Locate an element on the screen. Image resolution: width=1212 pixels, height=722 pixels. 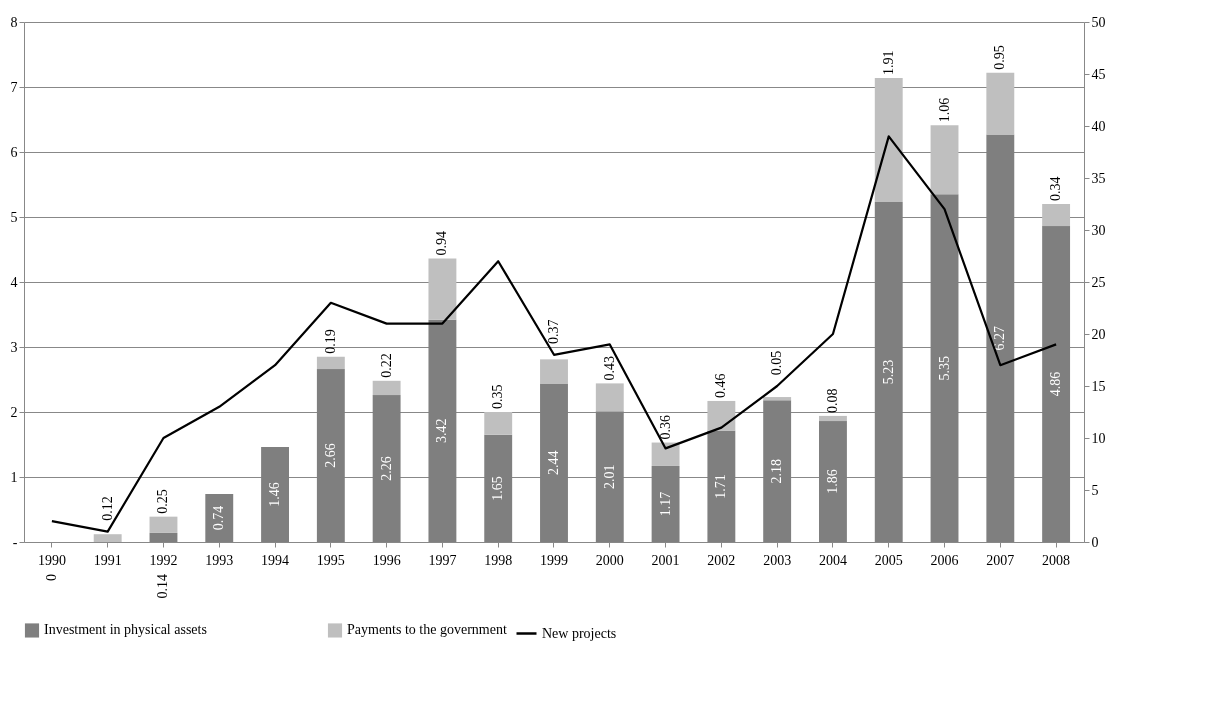
y2-tick-label: 15 is located at coordinates (1098, 386).